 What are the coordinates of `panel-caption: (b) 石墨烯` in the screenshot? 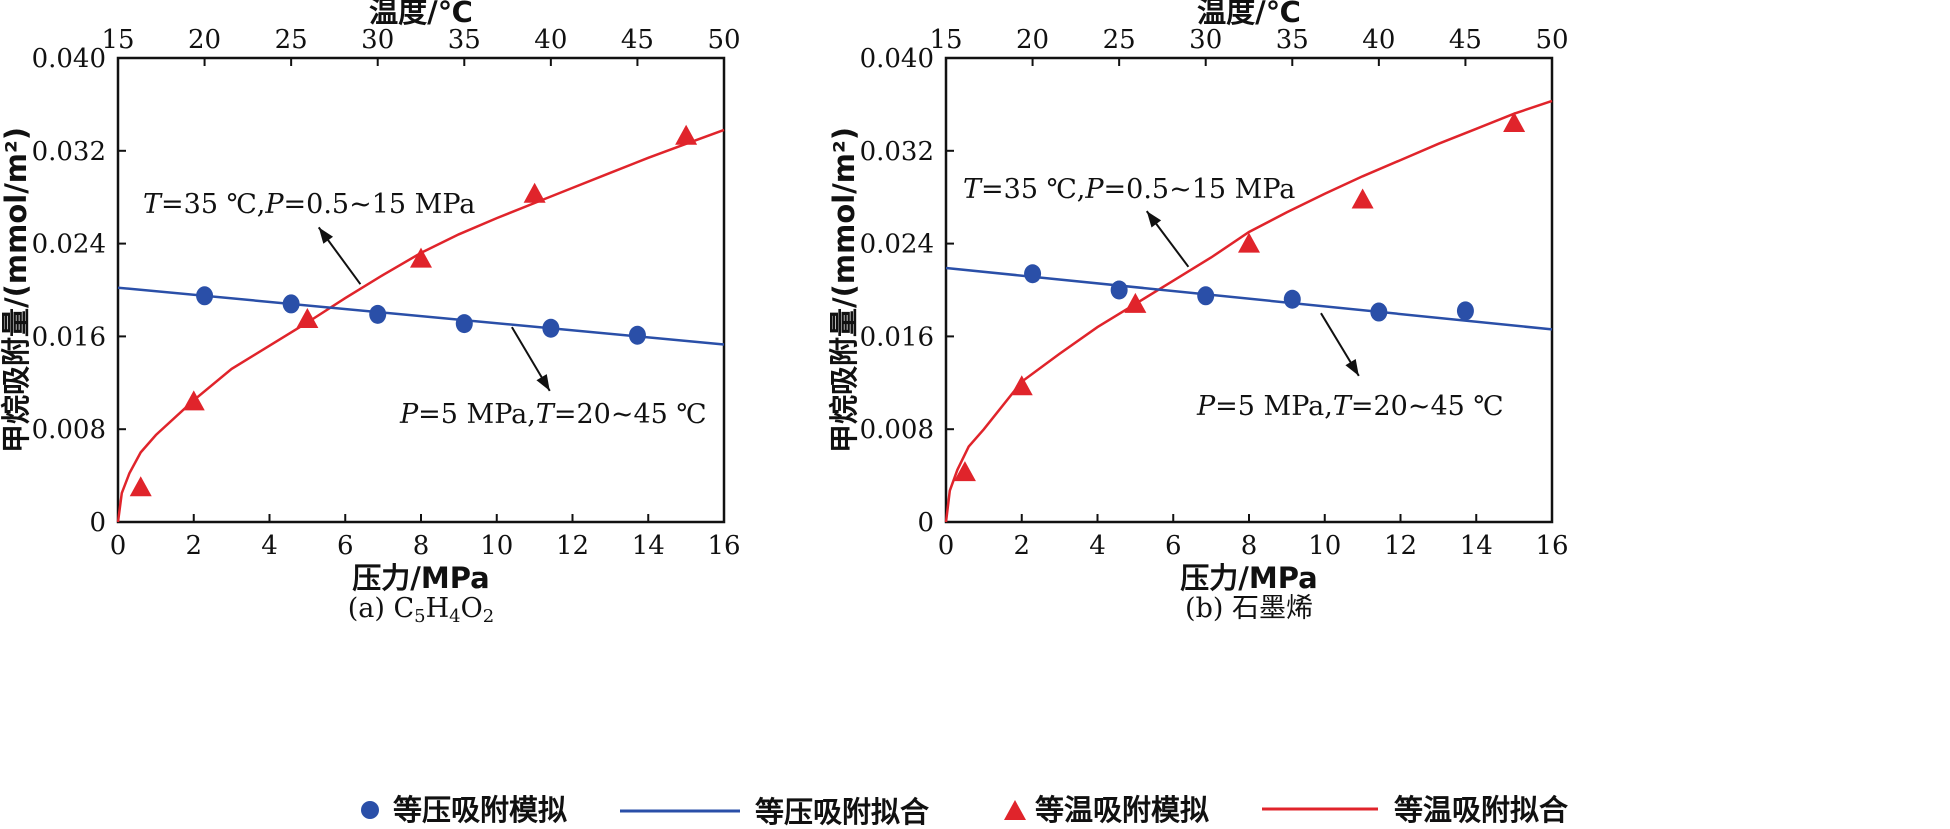 It's located at (1249, 608).